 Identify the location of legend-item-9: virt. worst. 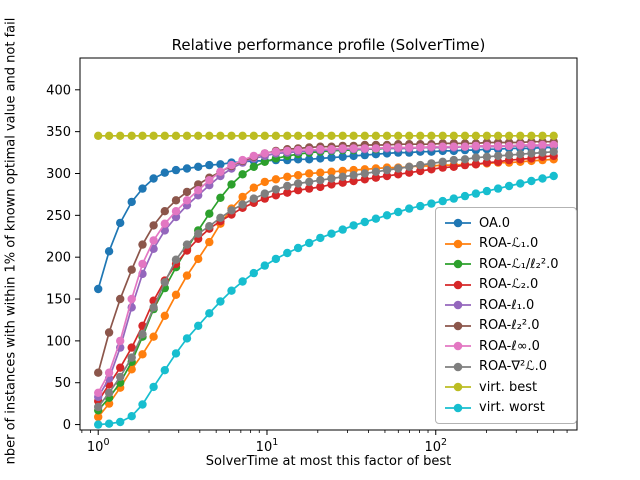
(506, 408).